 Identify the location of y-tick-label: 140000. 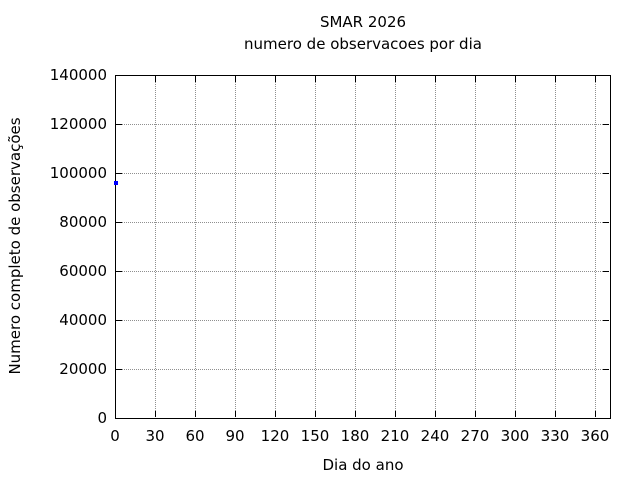
(78, 75).